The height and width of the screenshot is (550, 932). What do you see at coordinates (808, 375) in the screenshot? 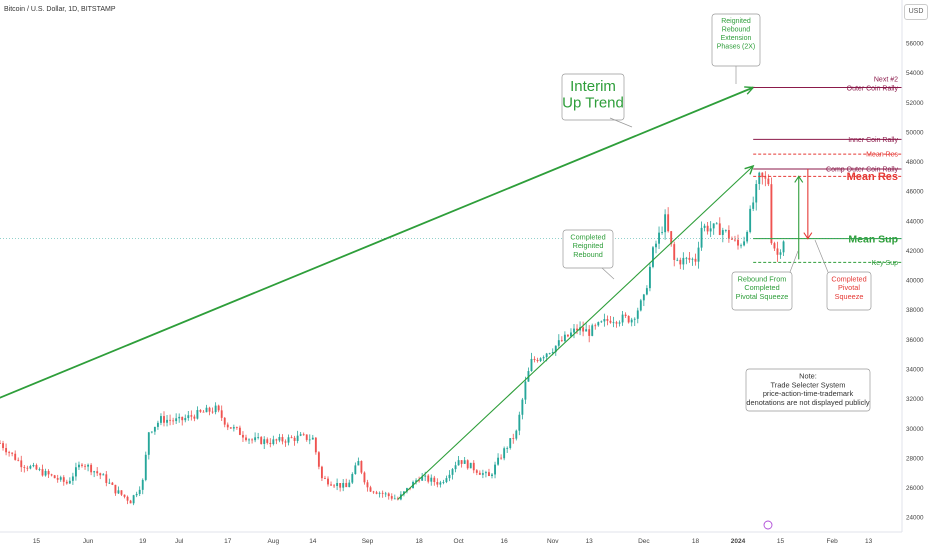
I see `note-label-text: Note:` at bounding box center [808, 375].